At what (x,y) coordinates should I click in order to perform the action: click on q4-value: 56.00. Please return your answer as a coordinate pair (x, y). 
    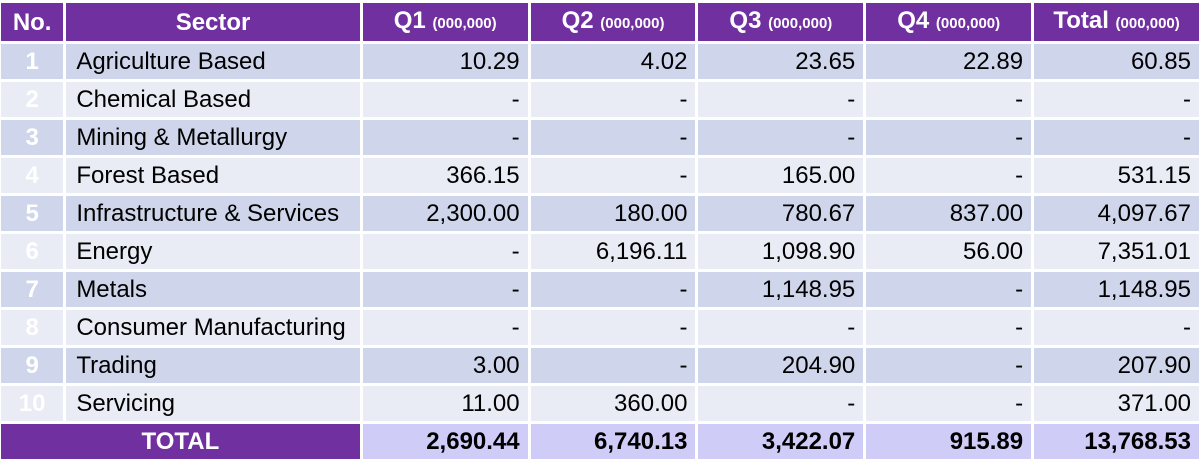
    Looking at the image, I should click on (949, 251).